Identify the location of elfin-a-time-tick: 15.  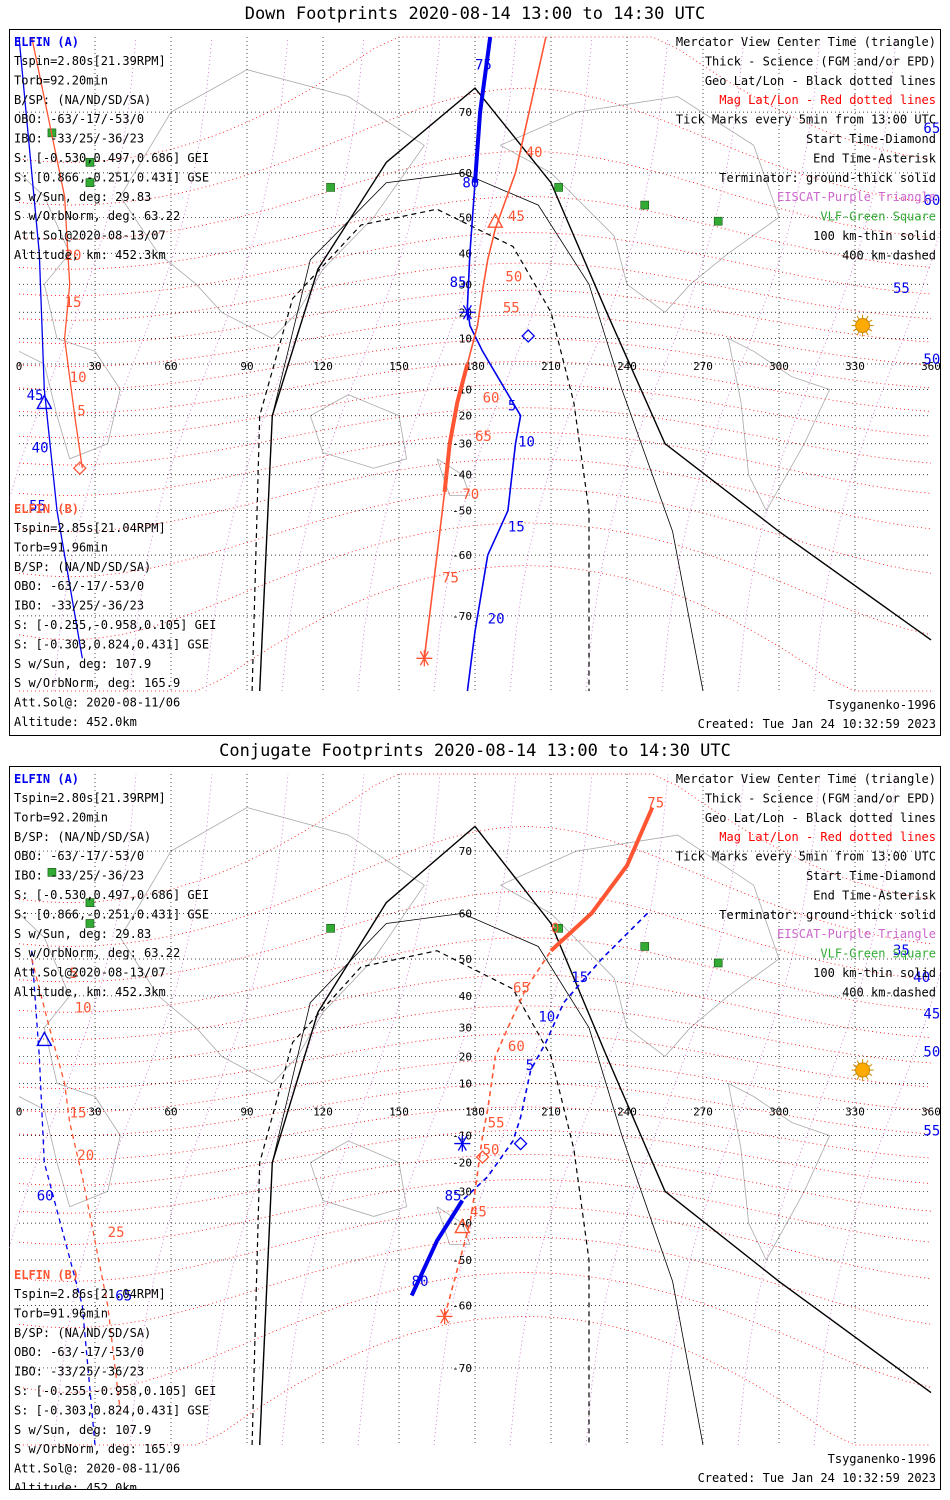
(579, 978).